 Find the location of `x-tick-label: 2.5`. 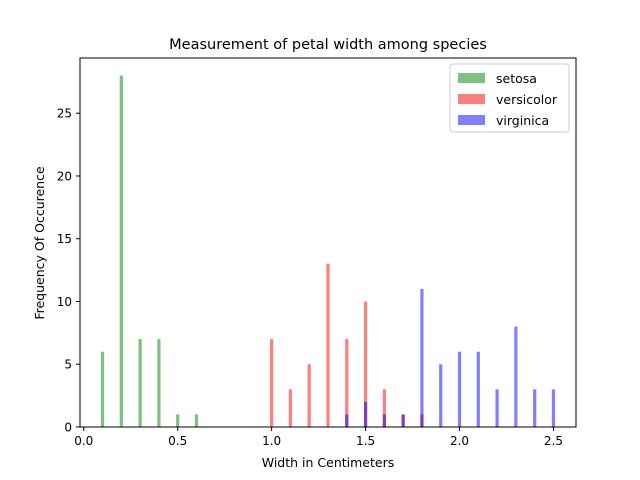

x-tick-label: 2.5 is located at coordinates (553, 441).